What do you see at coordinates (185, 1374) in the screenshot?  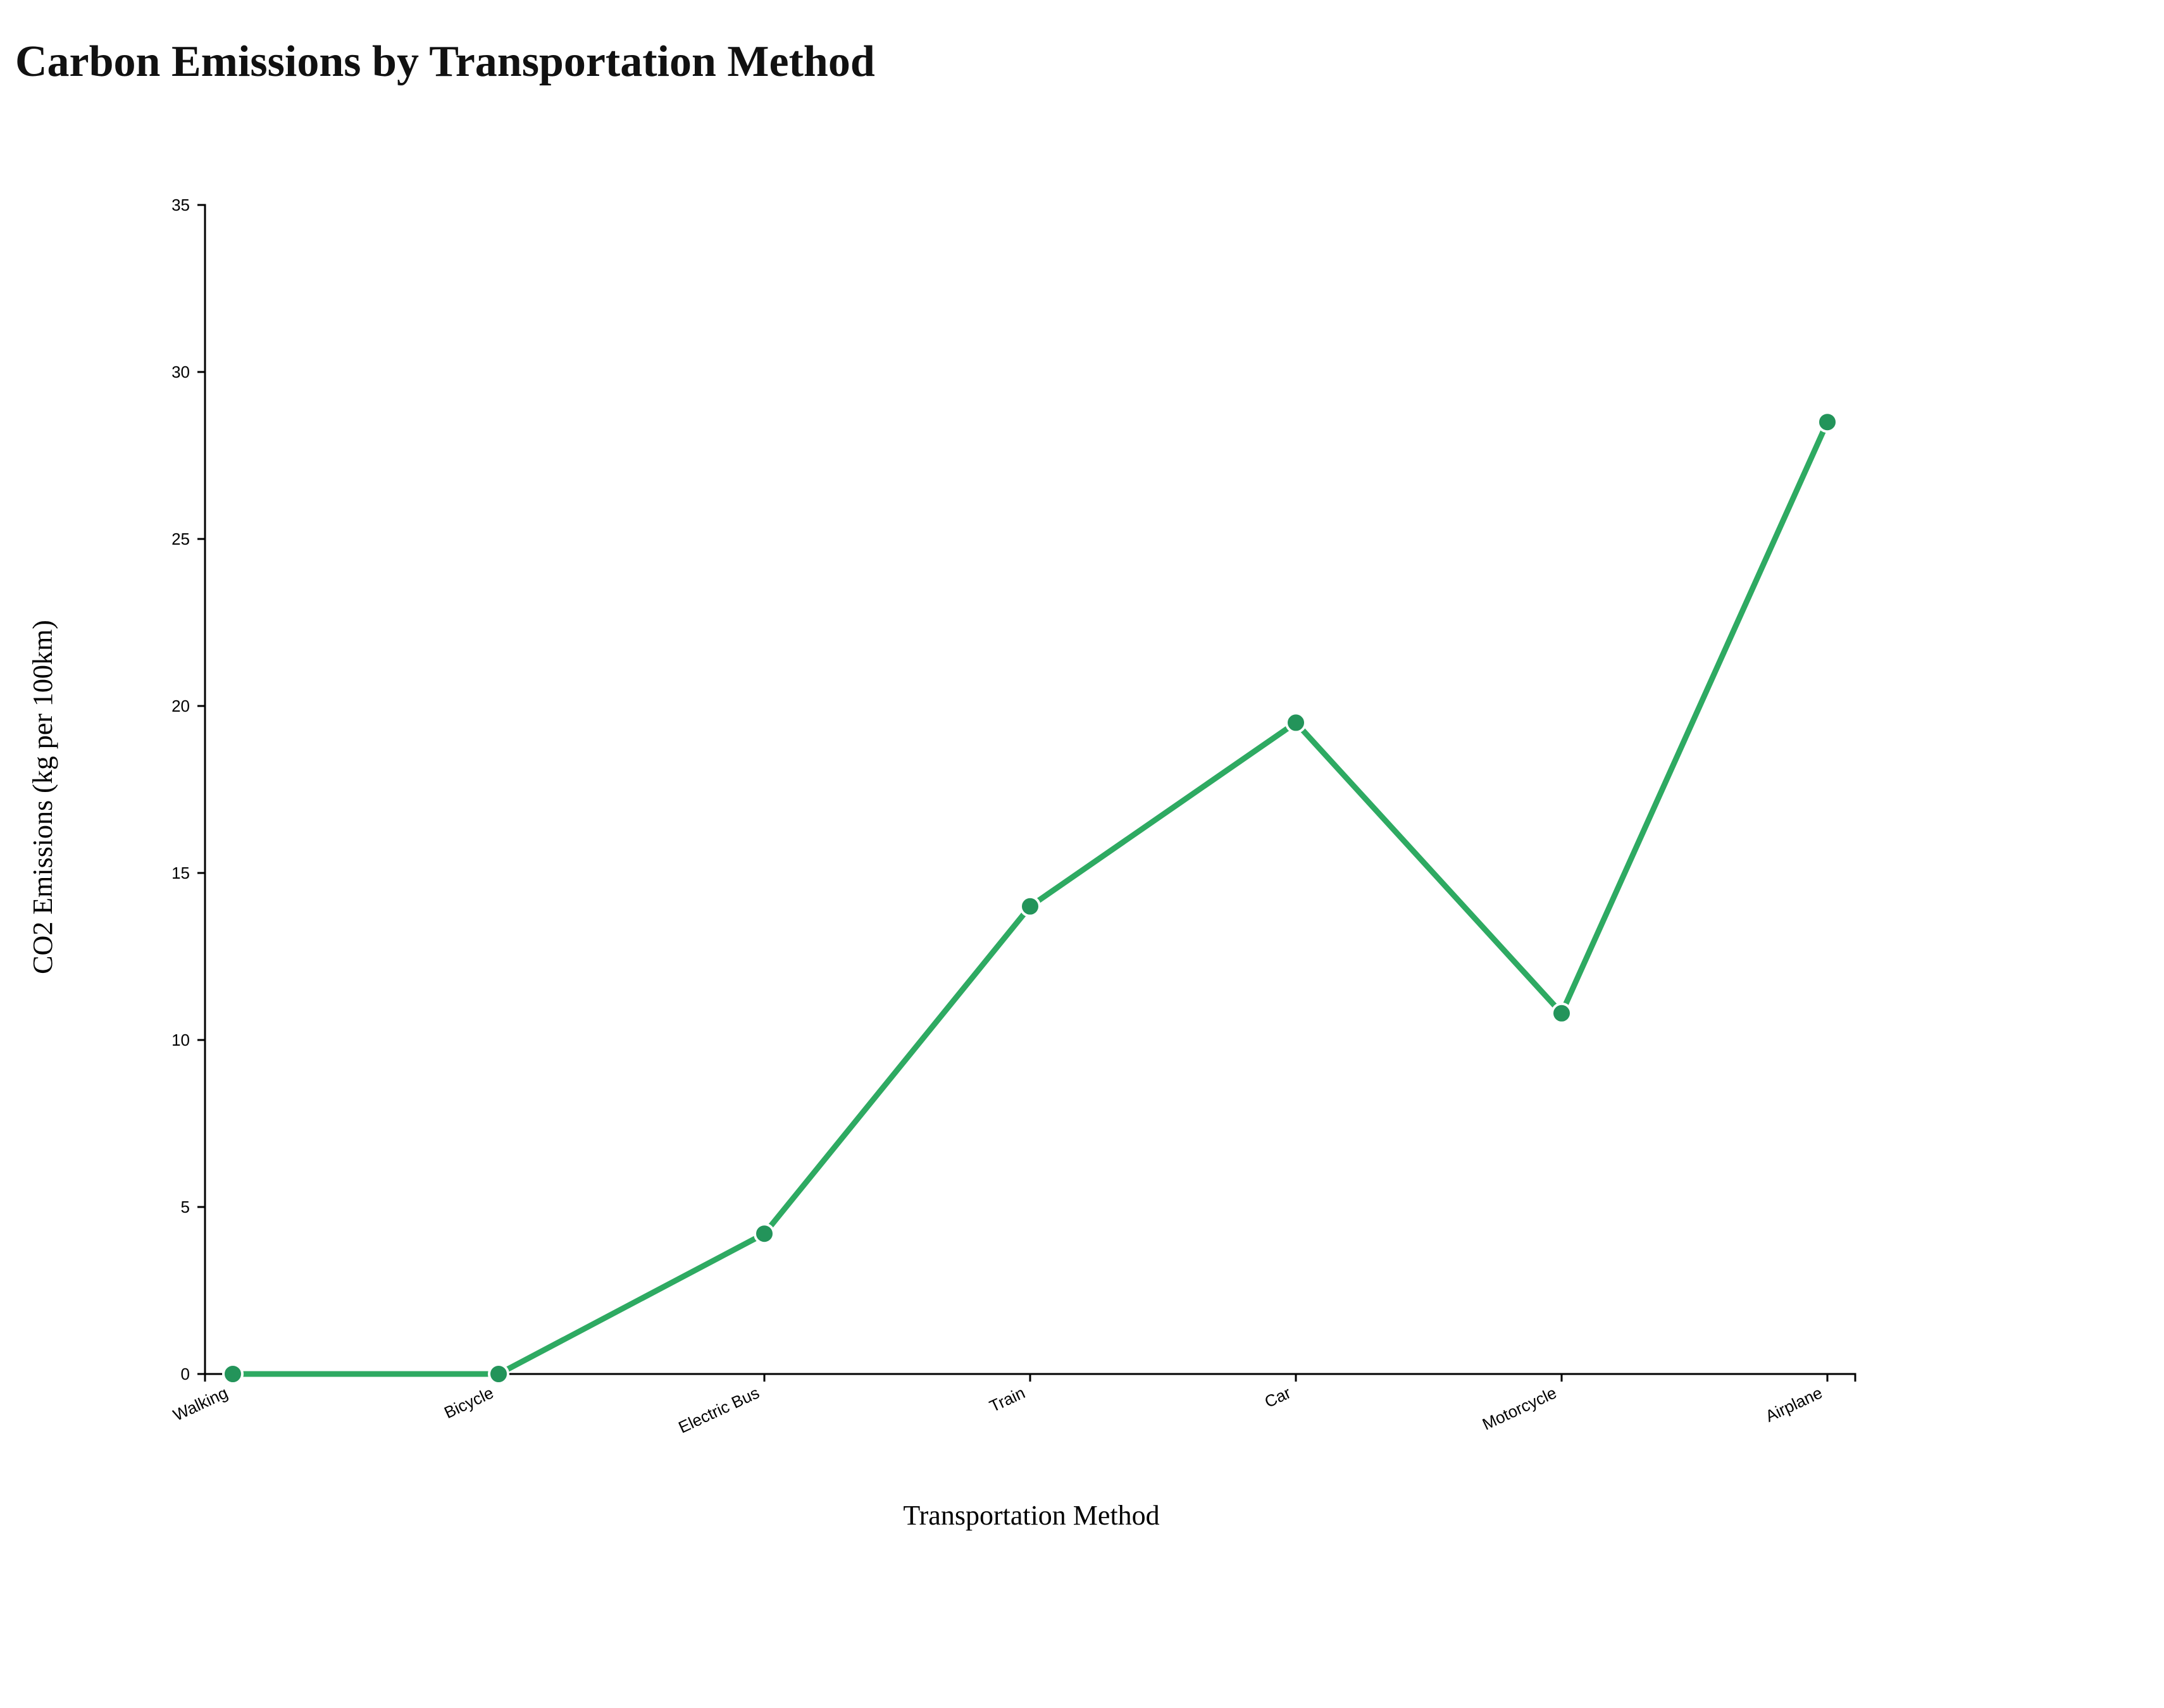 I see `y-tick-label: 0` at bounding box center [185, 1374].